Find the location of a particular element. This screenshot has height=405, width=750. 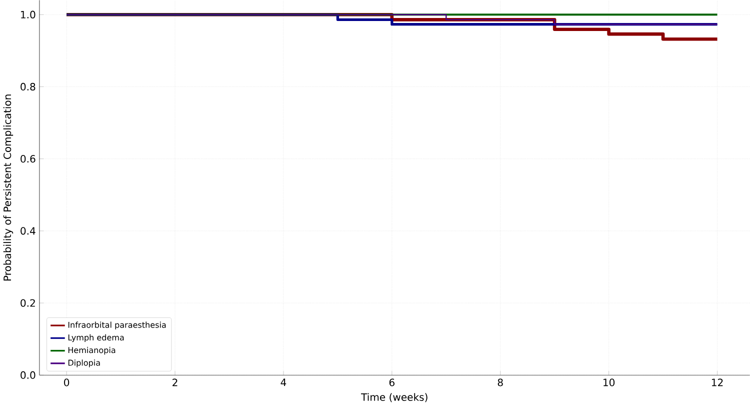

x-tick-label: 2 is located at coordinates (175, 382).